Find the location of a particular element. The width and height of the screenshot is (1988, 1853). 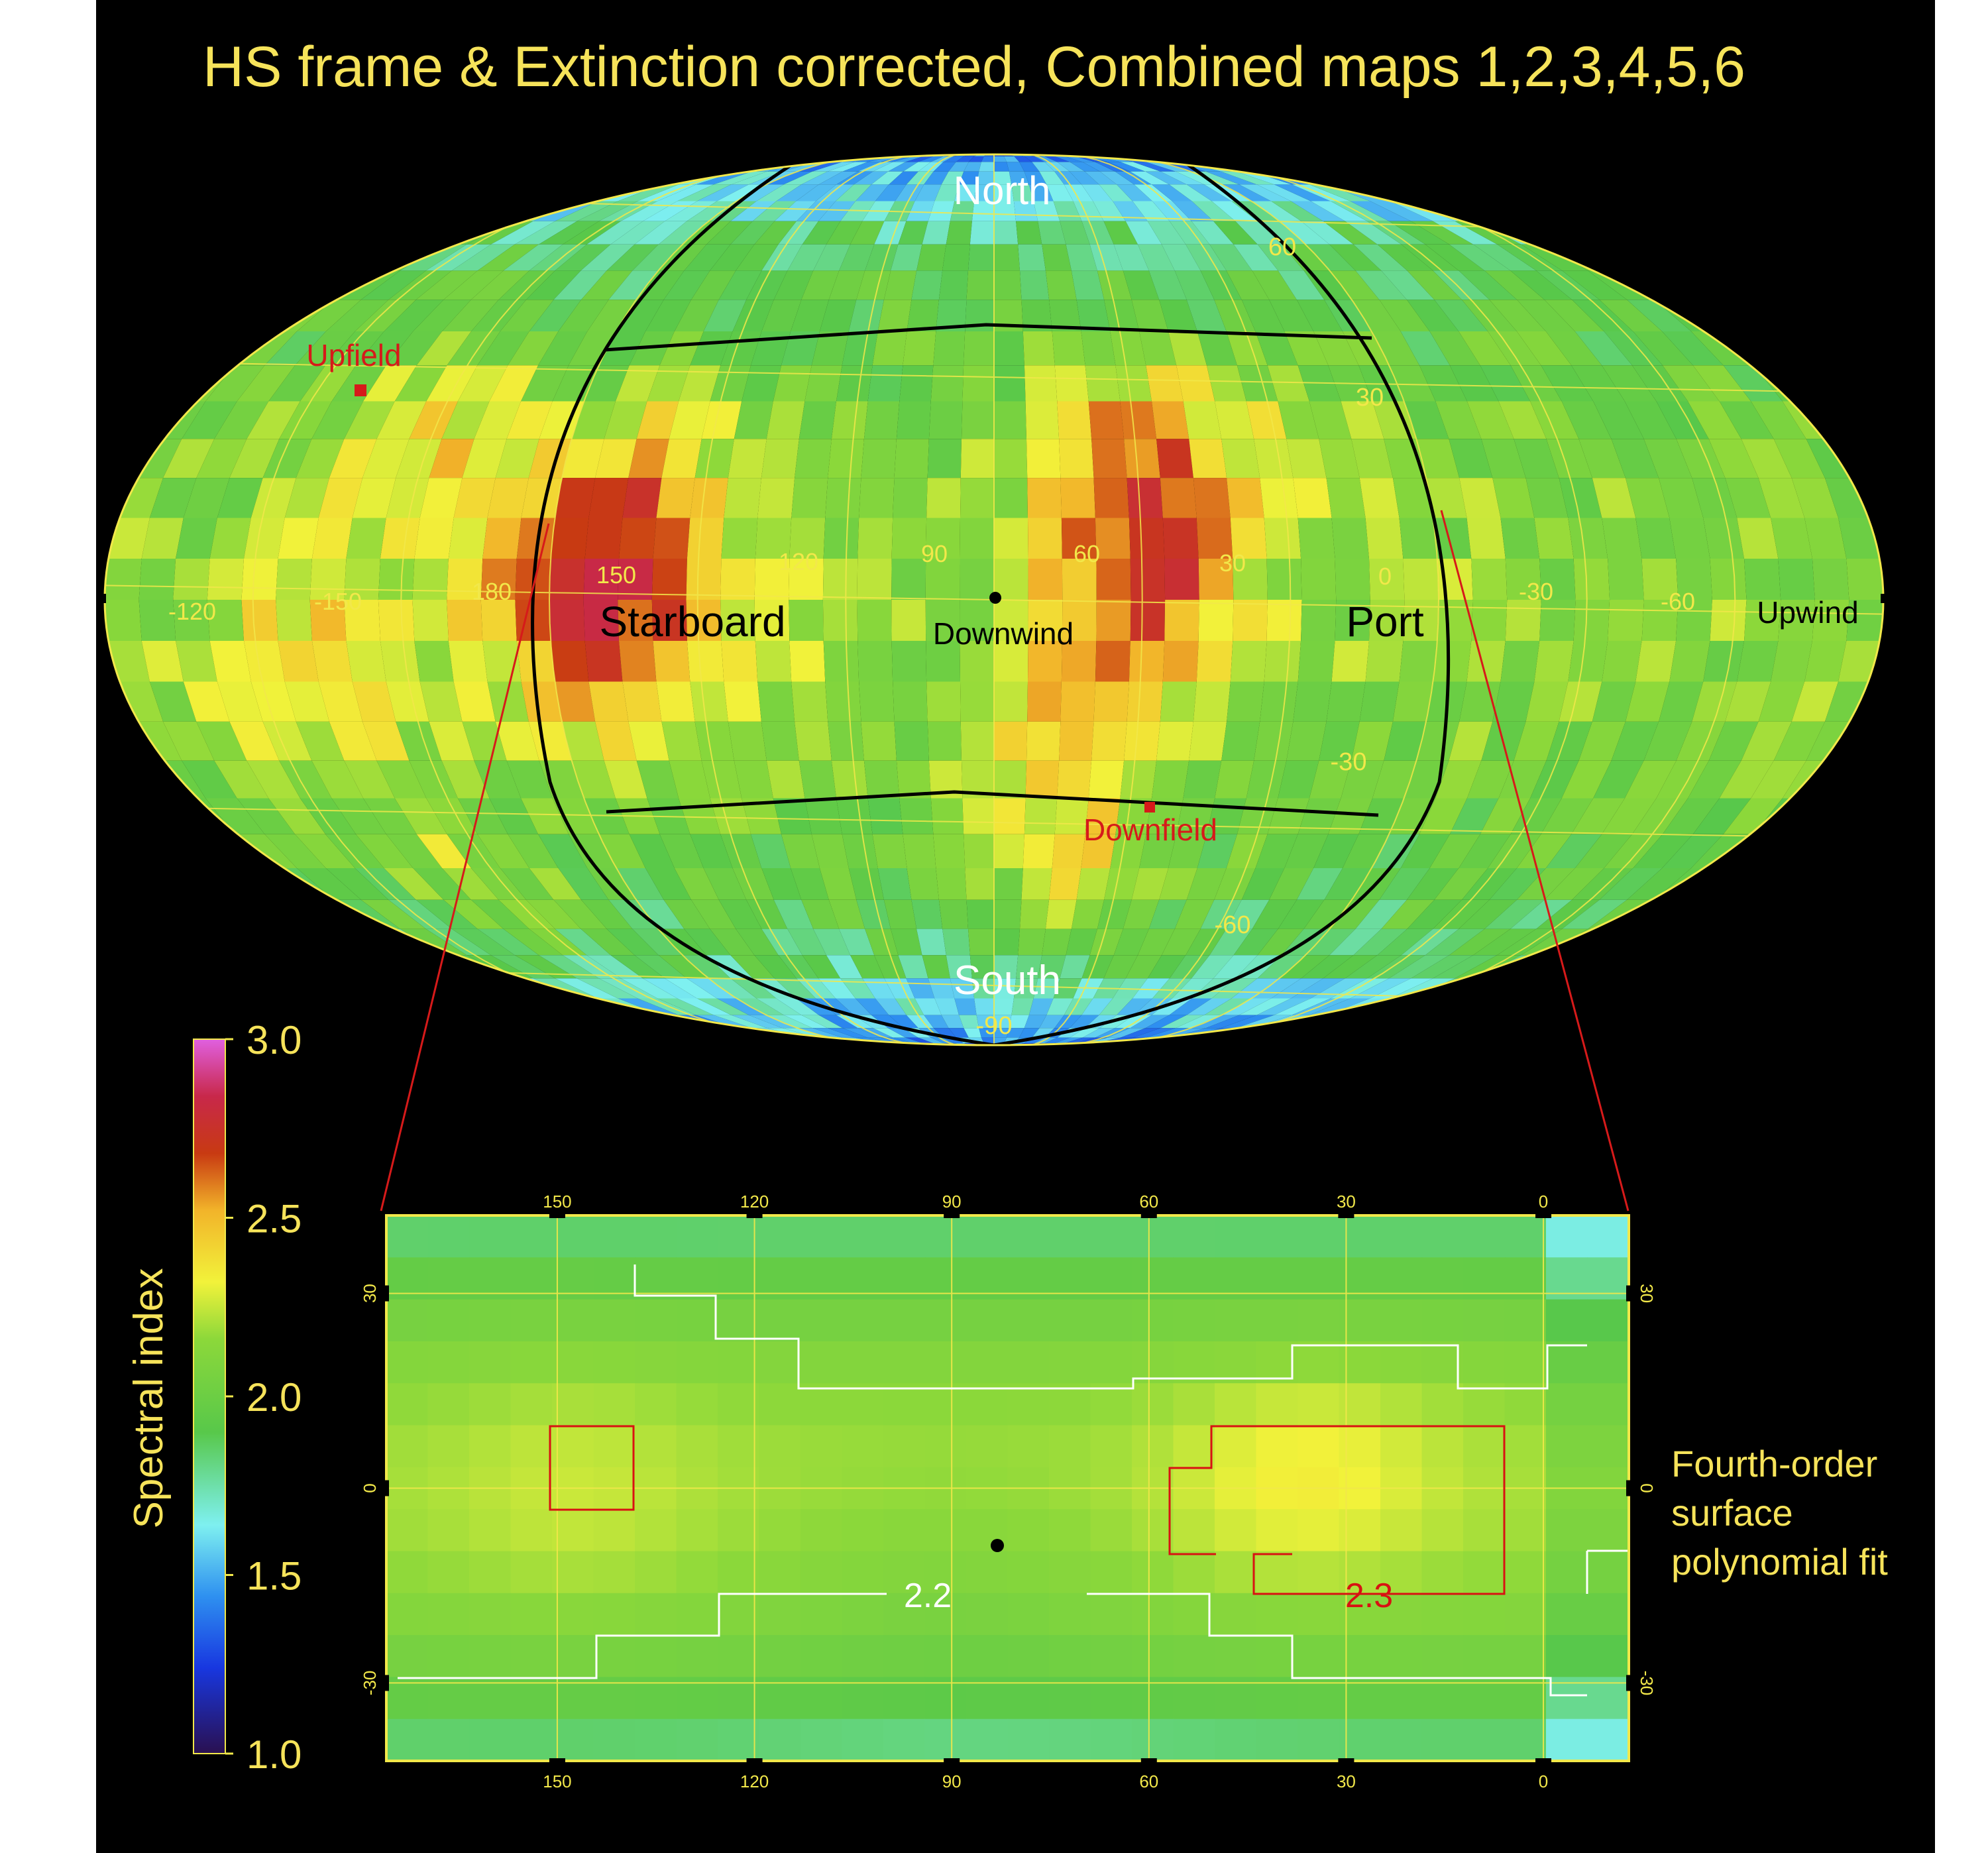

inset-tick-mark is located at coordinates (1543, 1761).